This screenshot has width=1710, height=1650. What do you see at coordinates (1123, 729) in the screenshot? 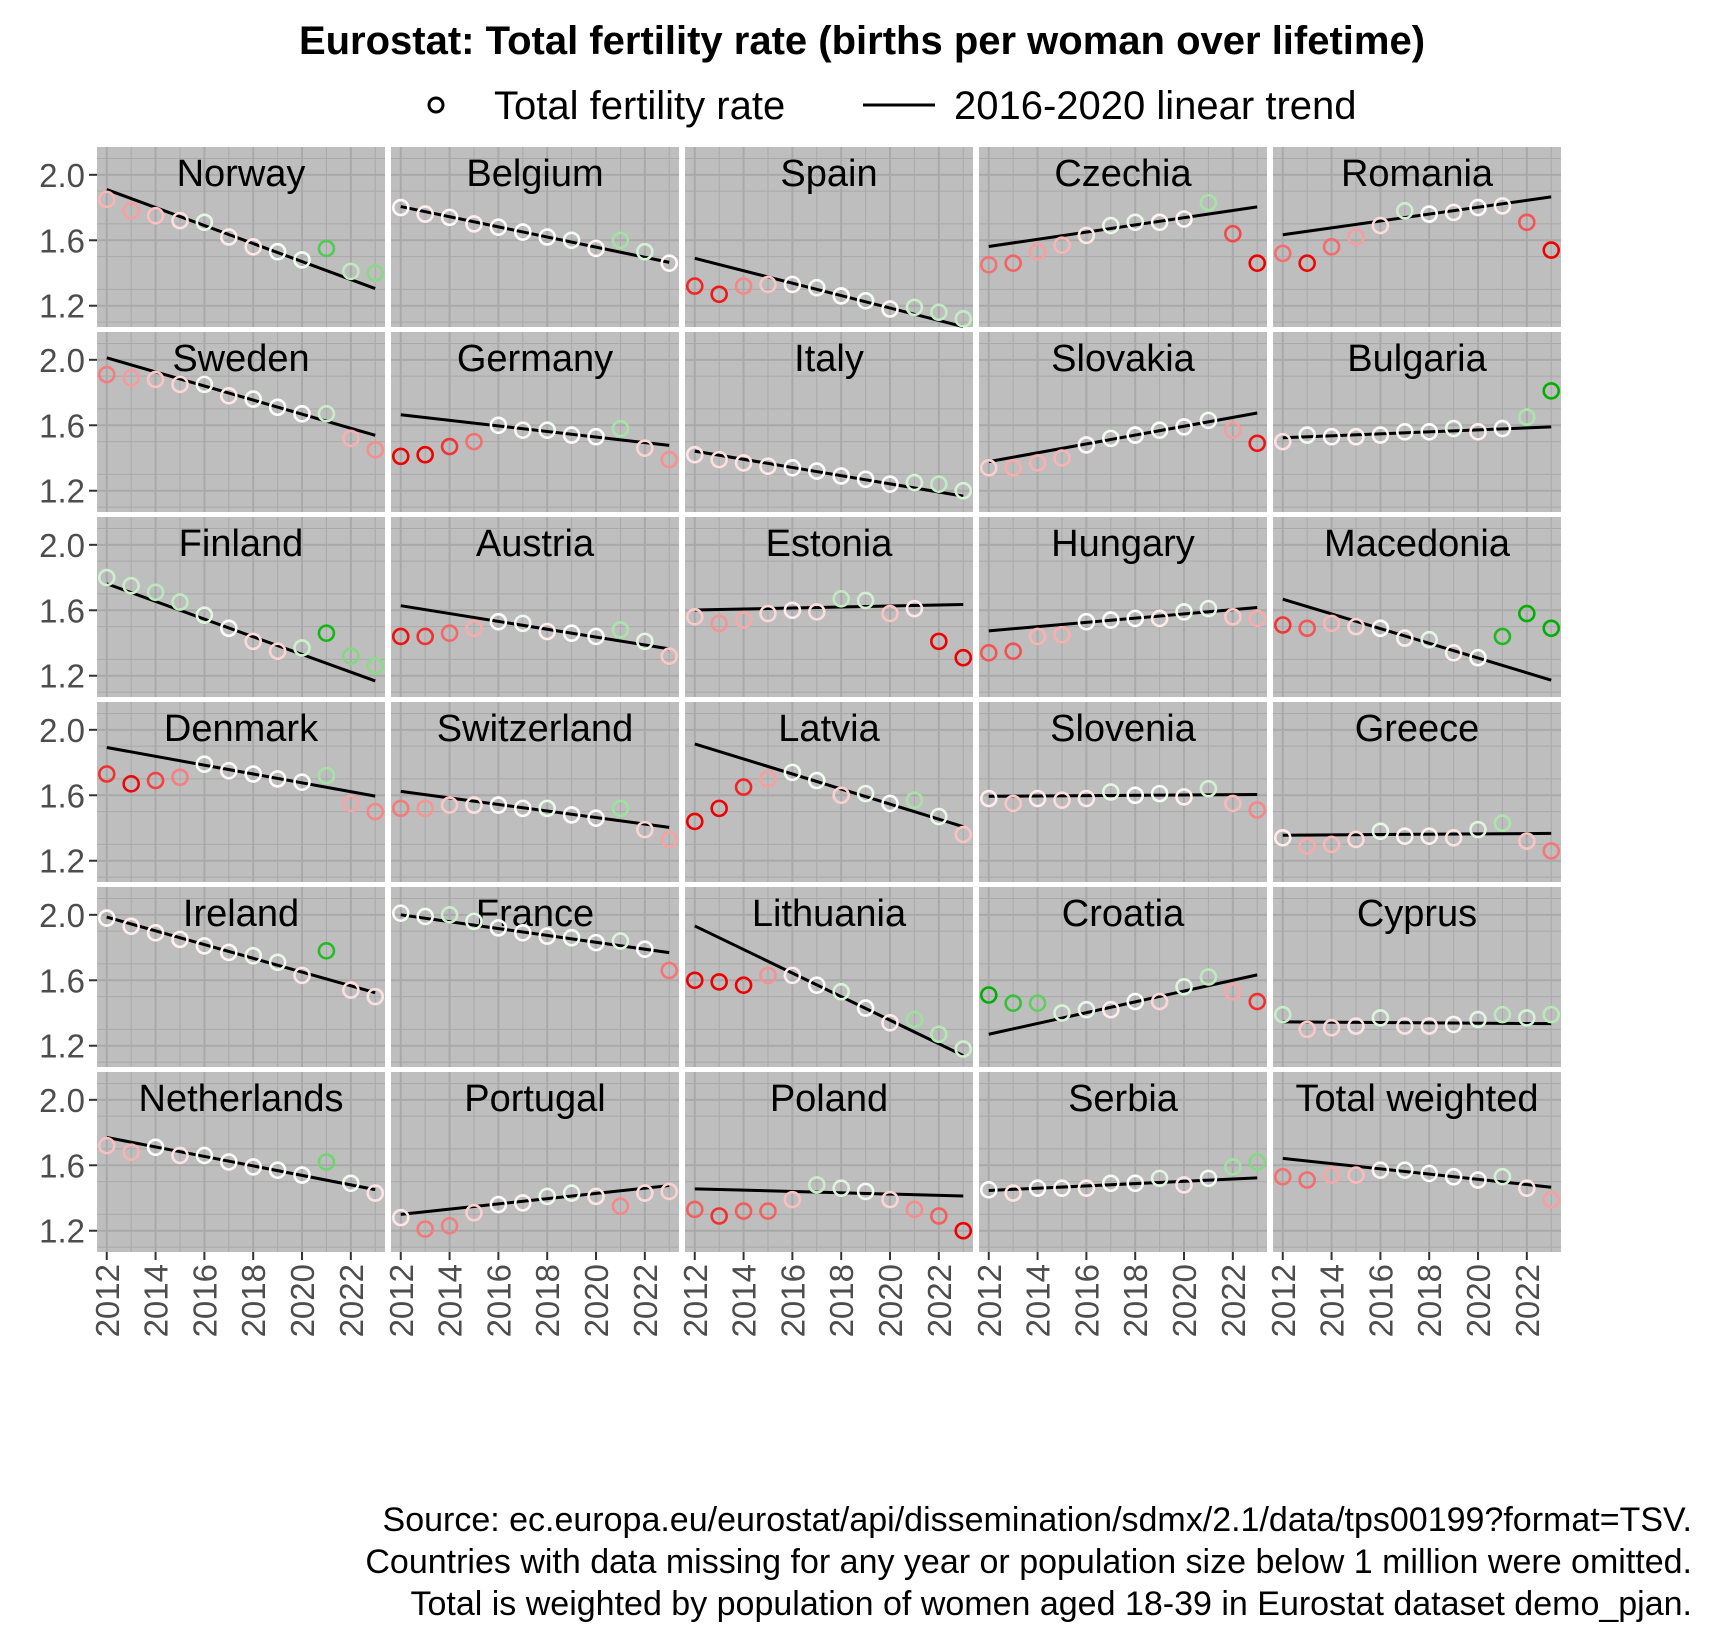
I see `panel-label: Slovenia` at bounding box center [1123, 729].